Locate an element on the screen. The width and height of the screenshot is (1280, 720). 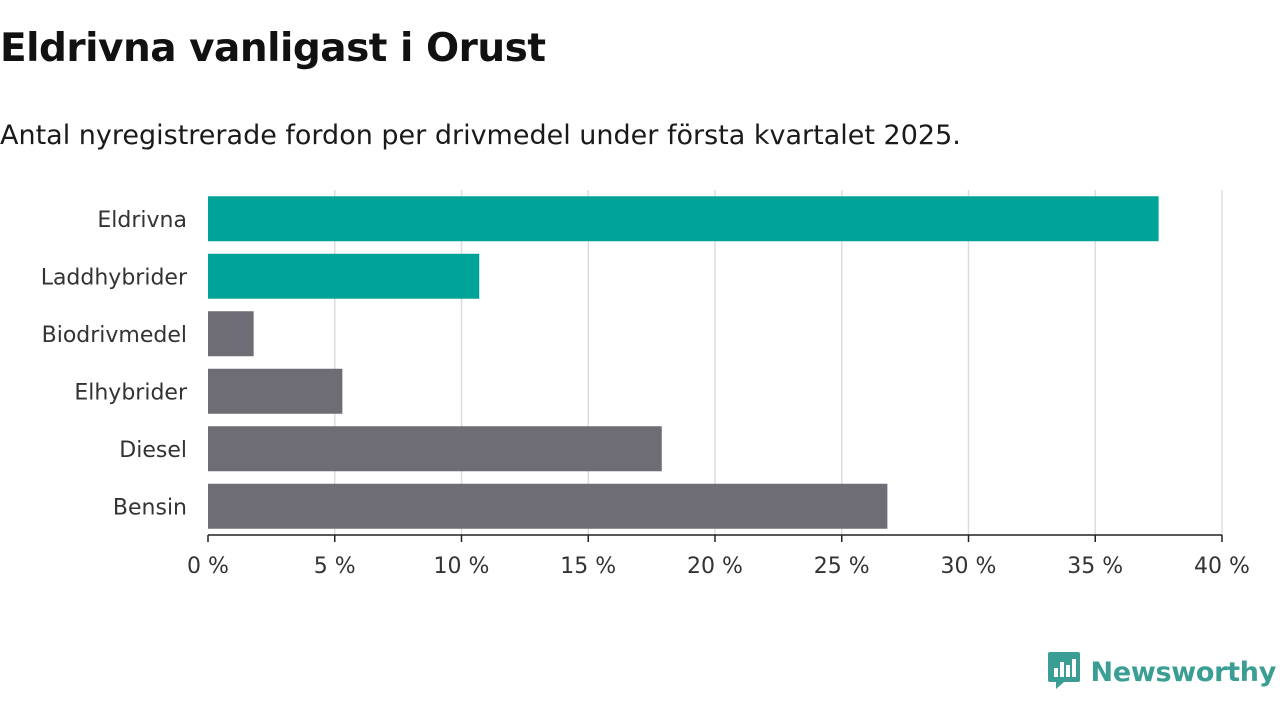
category-label: Bensin is located at coordinates (150, 507).